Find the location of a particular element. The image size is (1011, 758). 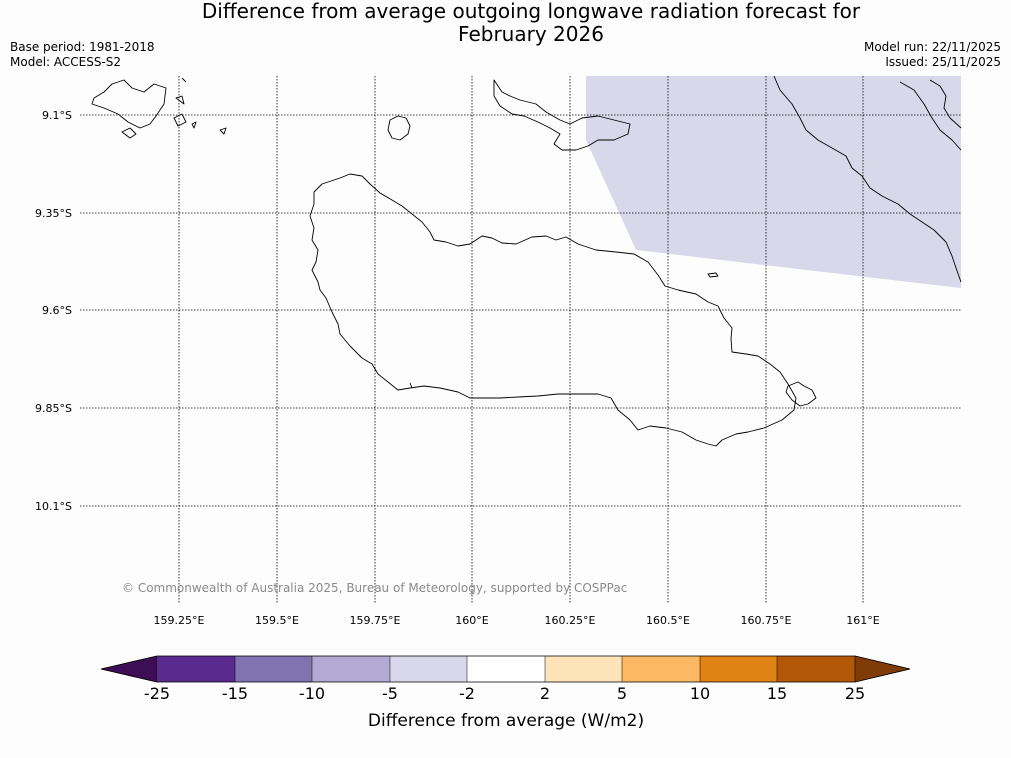

lat-label: 9.85°S is located at coordinates (53, 408).